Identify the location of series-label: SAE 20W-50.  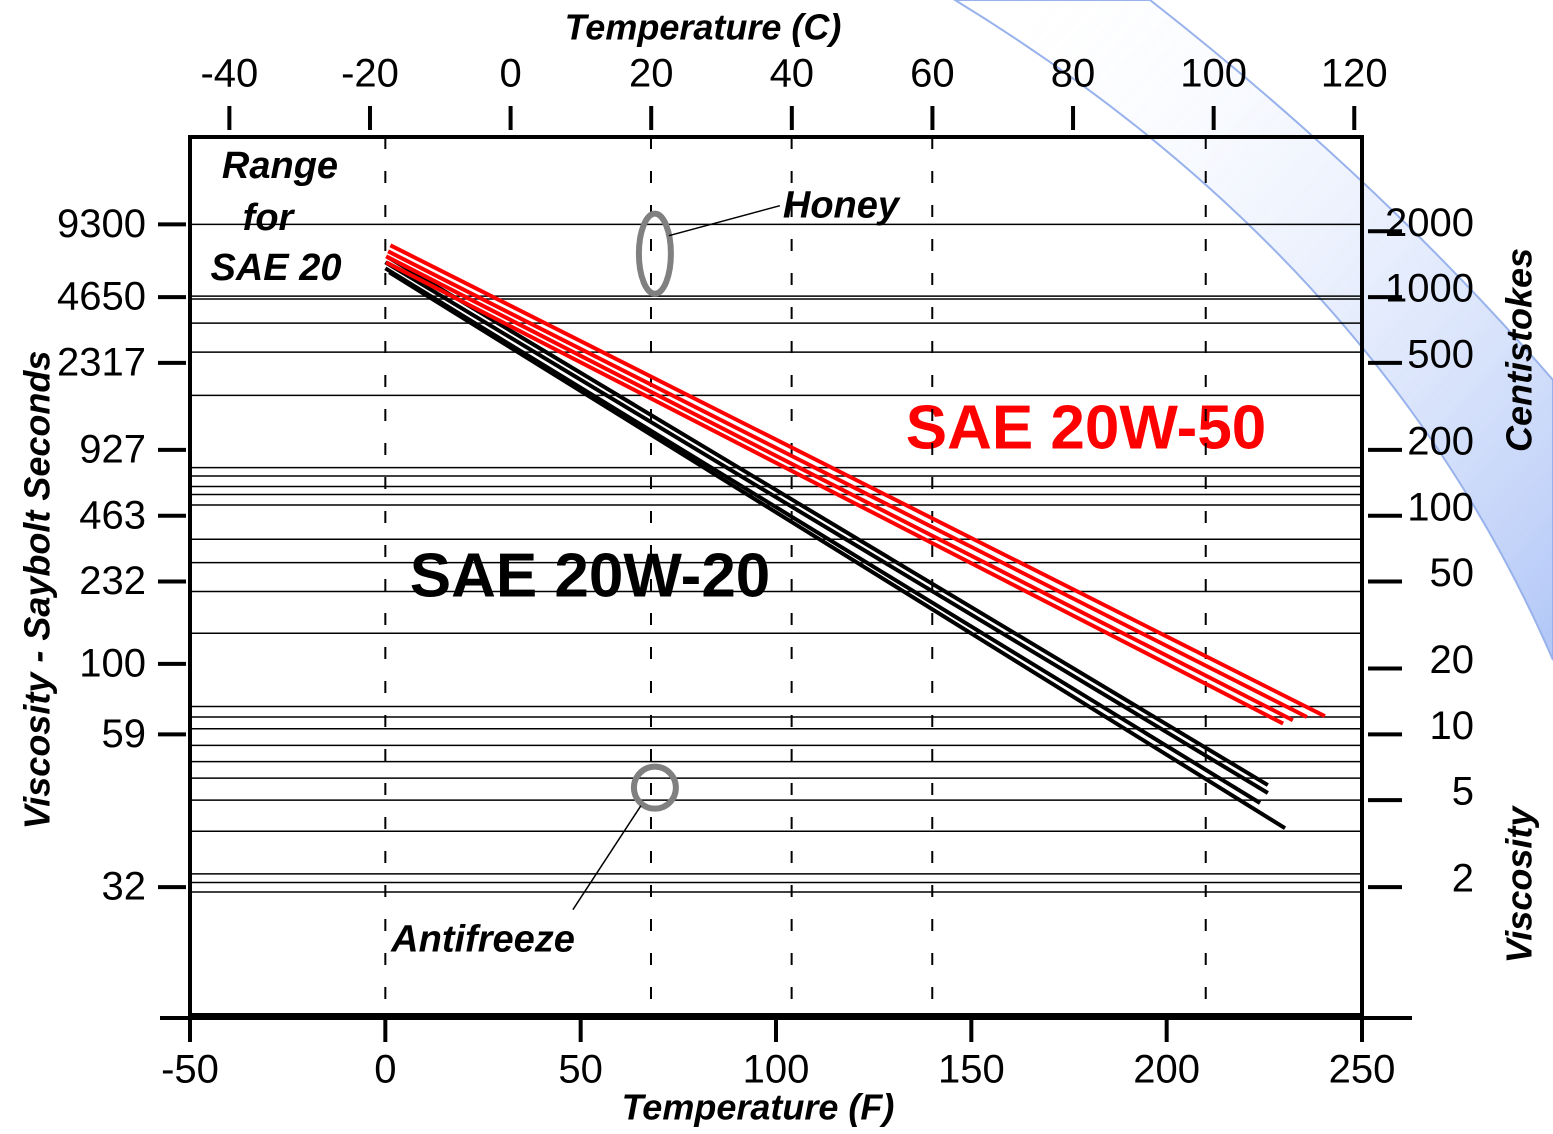
(1086, 427).